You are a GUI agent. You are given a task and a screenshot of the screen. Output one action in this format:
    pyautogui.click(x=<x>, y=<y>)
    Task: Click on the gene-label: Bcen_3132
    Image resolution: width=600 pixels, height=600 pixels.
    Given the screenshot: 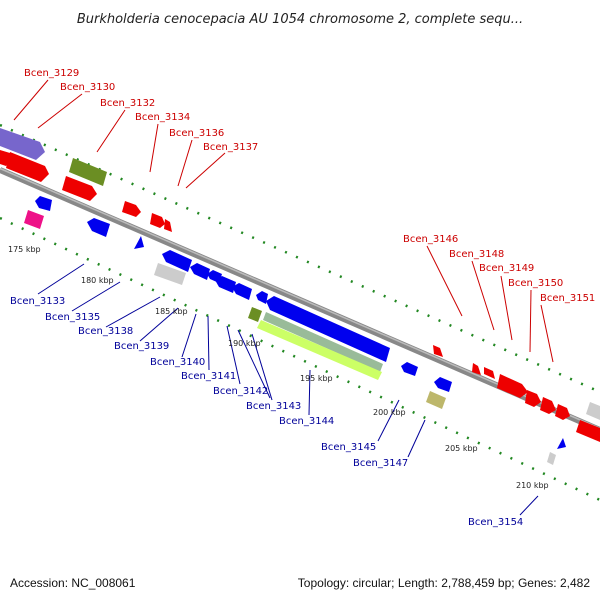 What is the action you would take?
    pyautogui.click(x=127, y=103)
    